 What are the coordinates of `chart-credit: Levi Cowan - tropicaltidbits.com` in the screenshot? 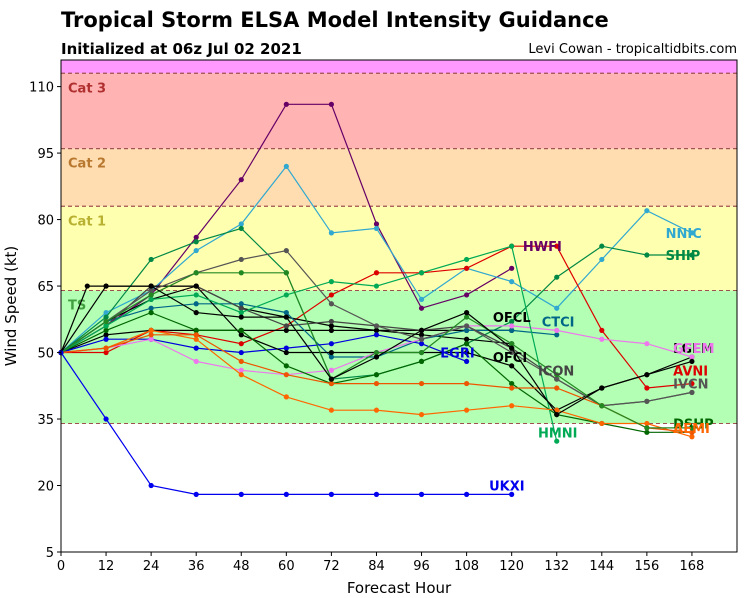 It's located at (632, 49).